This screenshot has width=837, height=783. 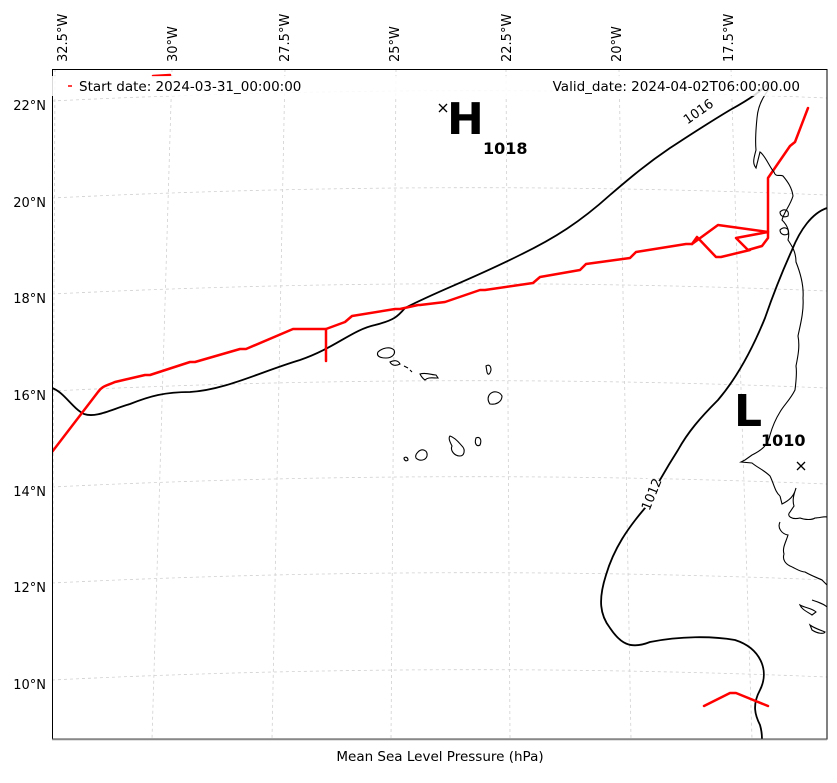 I want to click on legend: Start date: 2024-03-31_00:00:00, so click(x=184, y=87).